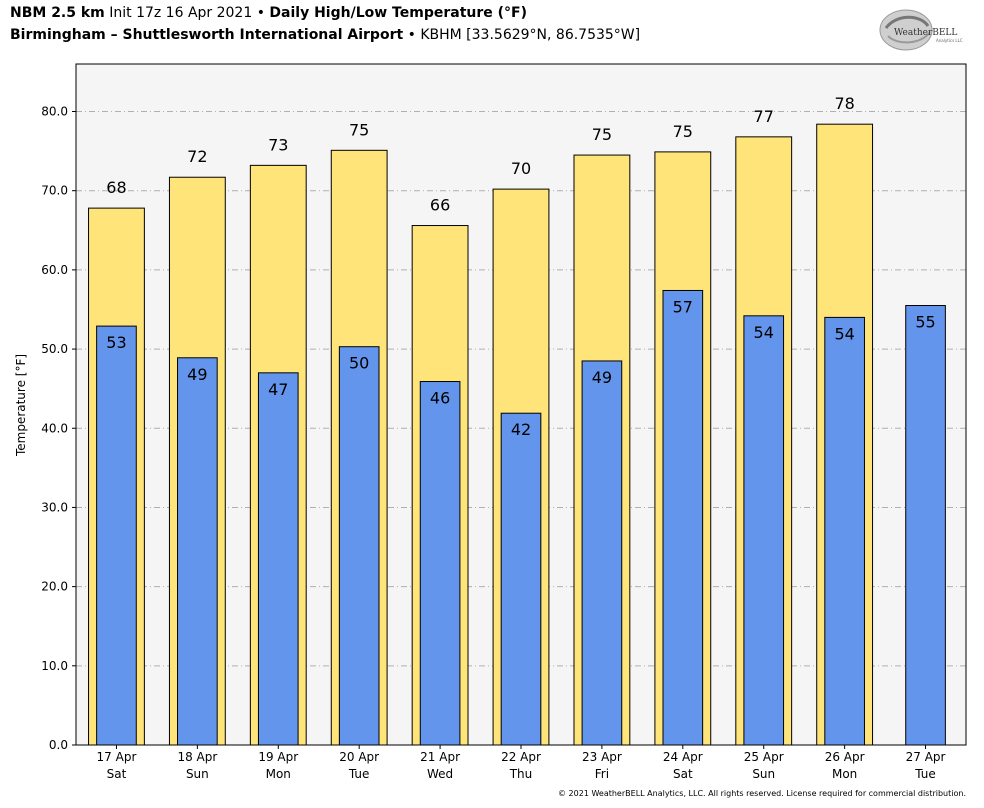  What do you see at coordinates (58, 745) in the screenshot?
I see `y-tick-label: 0.0` at bounding box center [58, 745].